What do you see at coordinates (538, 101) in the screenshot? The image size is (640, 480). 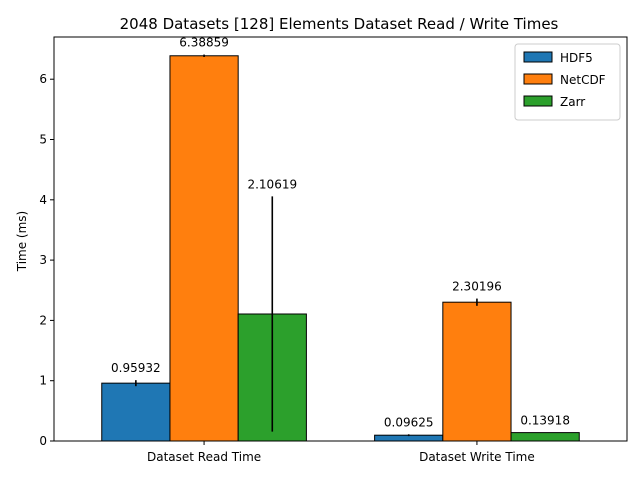 I see `legend-swatch-zarr` at bounding box center [538, 101].